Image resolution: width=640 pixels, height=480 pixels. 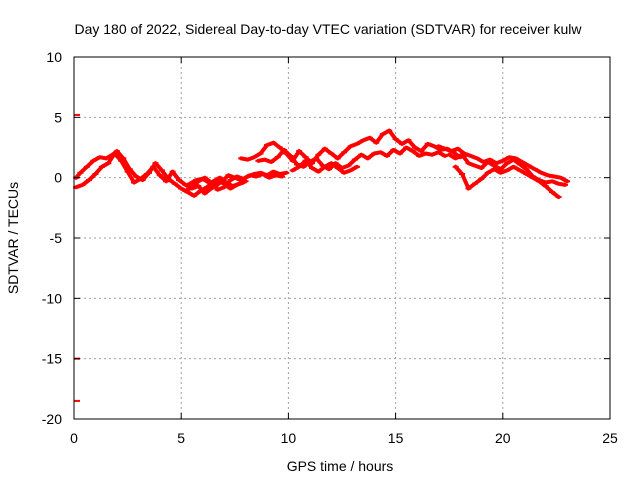 I want to click on x-axis-title: GPS time / hours, so click(x=340, y=466).